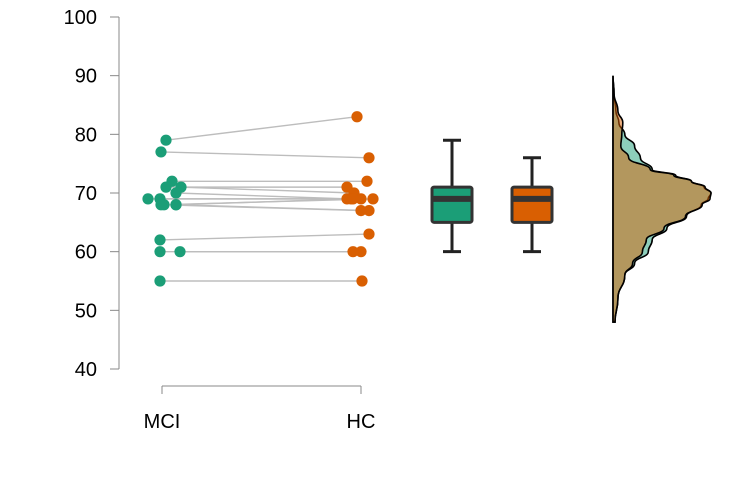  What do you see at coordinates (80, 18) in the screenshot?
I see `y-tick-label: 100` at bounding box center [80, 18].